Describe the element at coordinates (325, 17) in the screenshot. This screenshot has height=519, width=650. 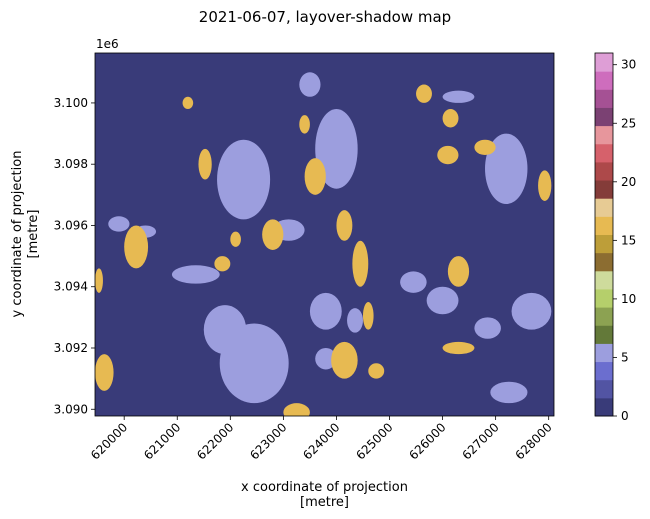
I see `chart-title: 2021-06-07, layover-shadow map` at that location.